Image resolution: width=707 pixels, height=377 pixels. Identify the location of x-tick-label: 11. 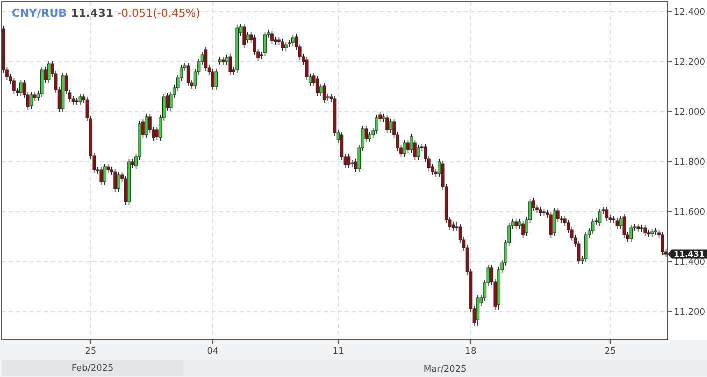
(338, 352).